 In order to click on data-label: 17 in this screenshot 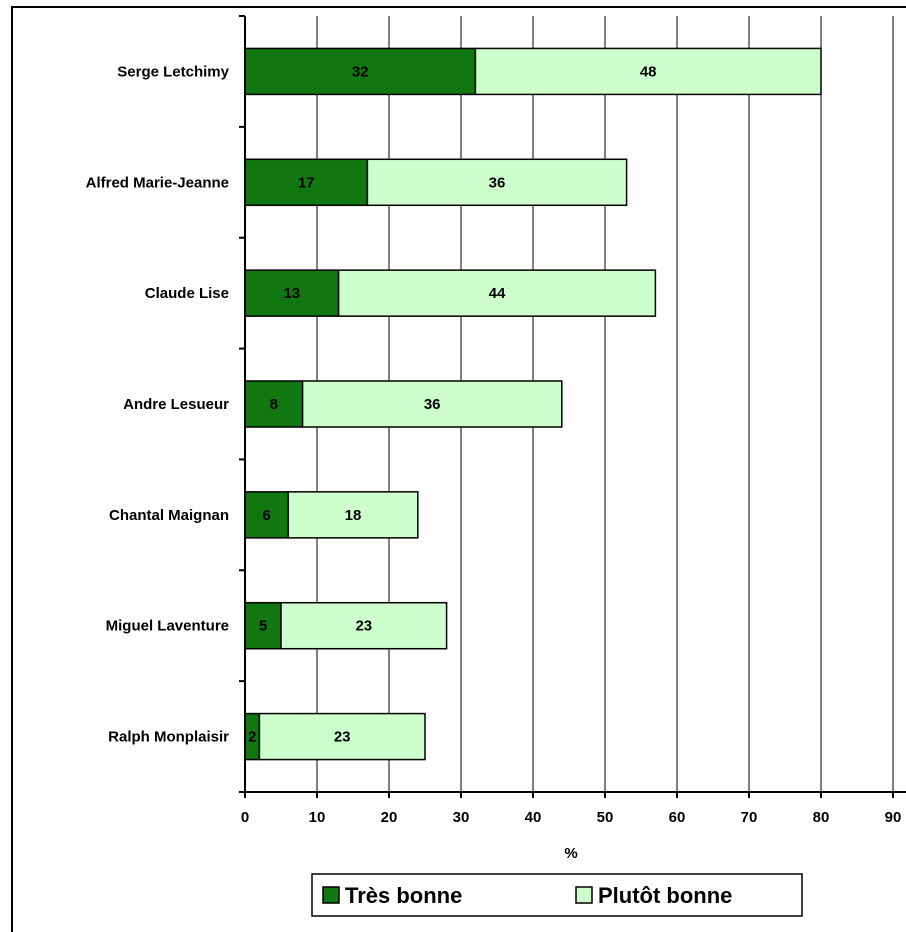, I will do `click(306, 182)`.